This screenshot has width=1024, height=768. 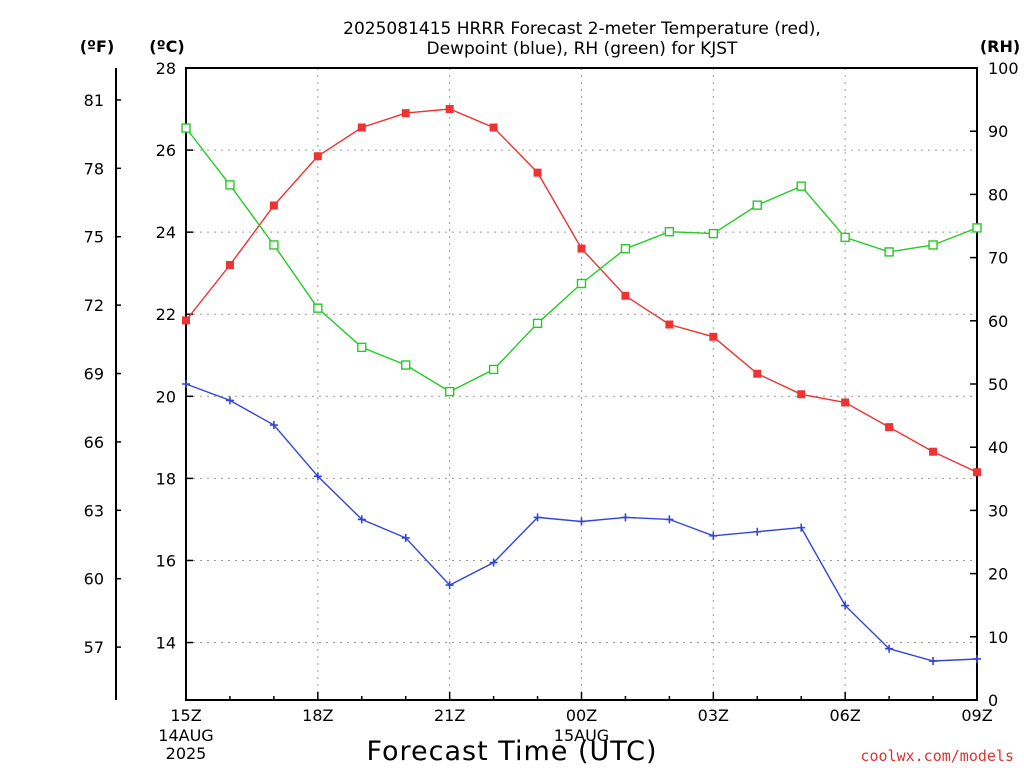 I want to click on rh-tick-label: 0, so click(x=993, y=700).